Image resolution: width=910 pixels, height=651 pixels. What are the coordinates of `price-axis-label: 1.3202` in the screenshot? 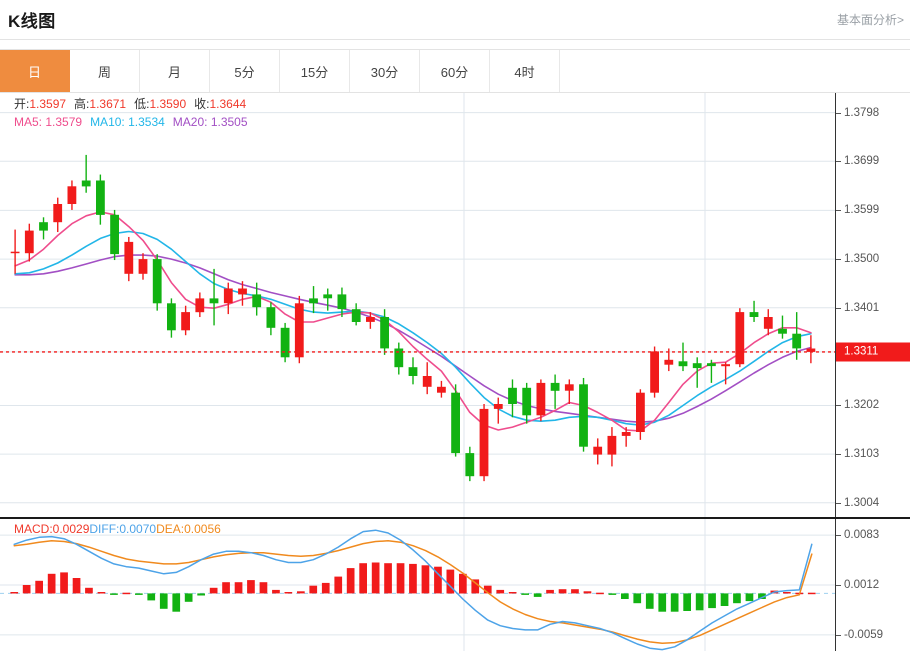 It's located at (862, 405).